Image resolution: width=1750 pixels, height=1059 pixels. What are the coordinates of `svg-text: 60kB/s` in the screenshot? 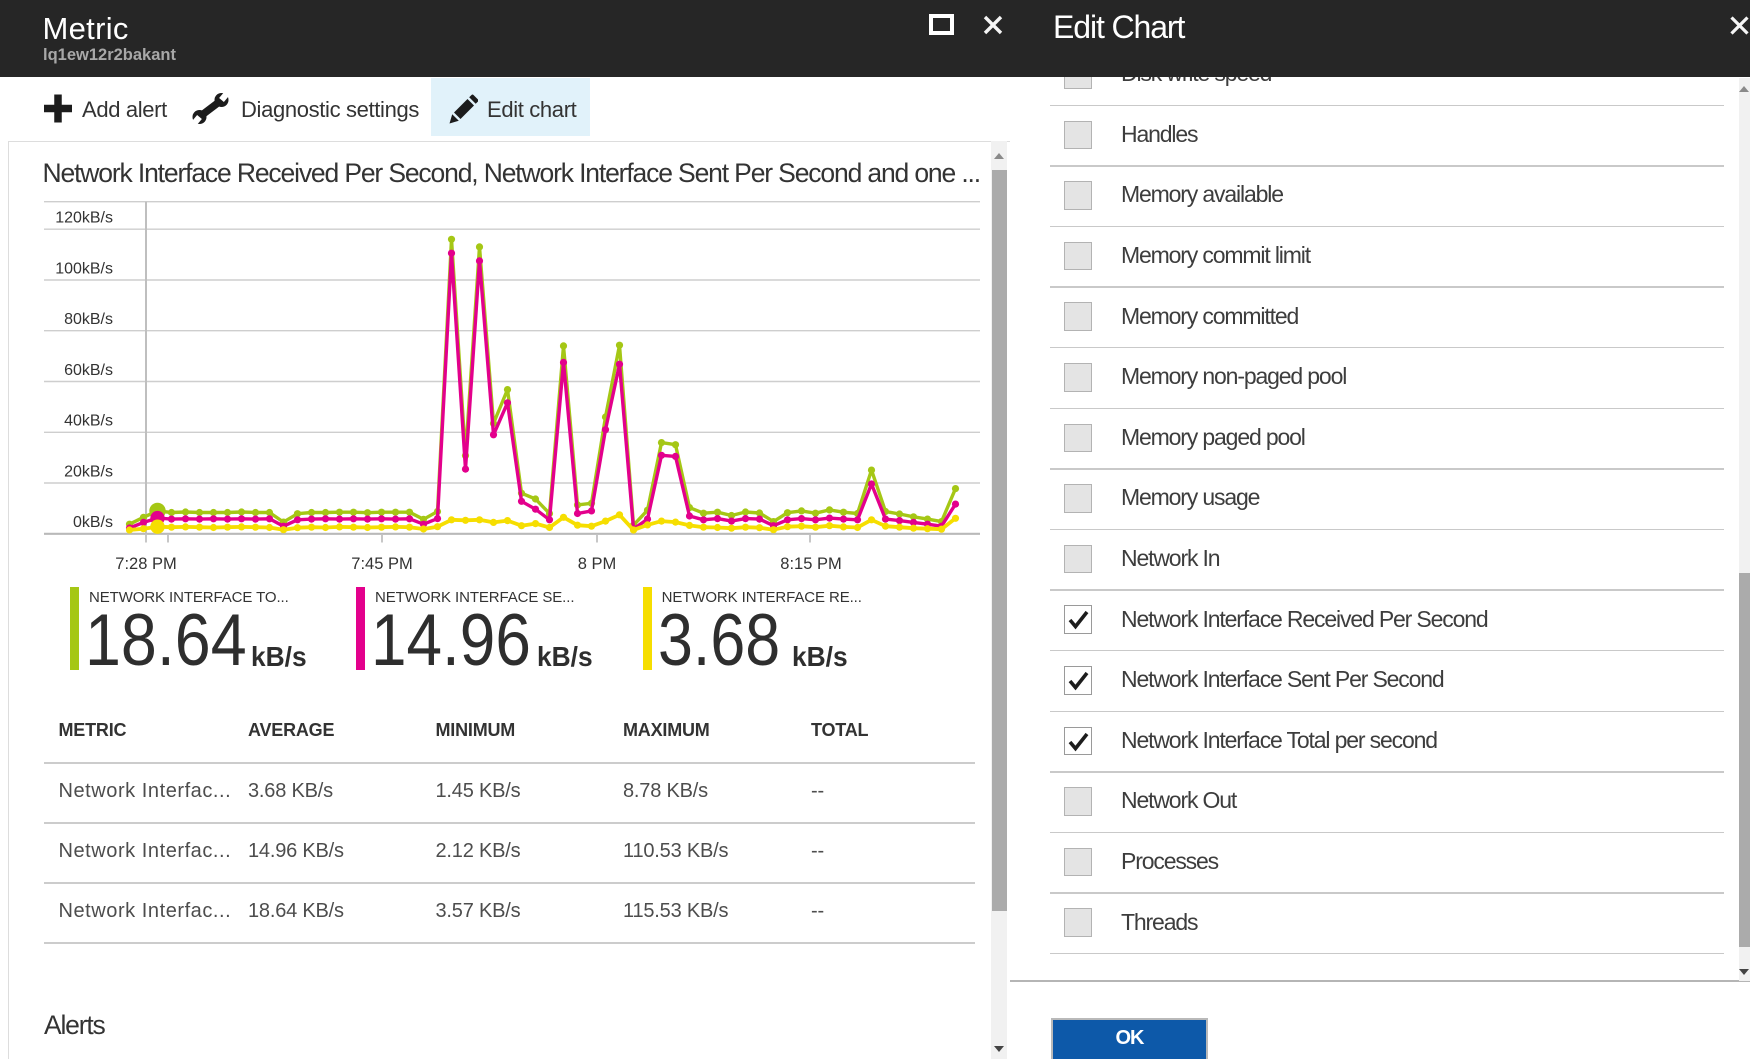 It's located at (88, 370).